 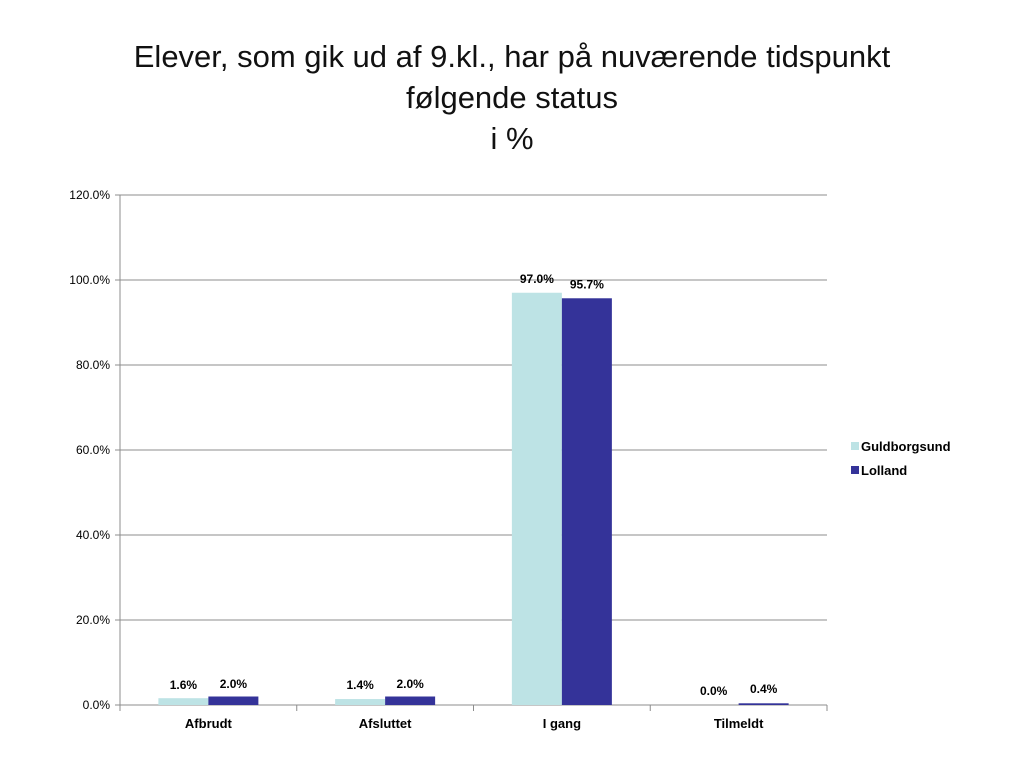 What do you see at coordinates (360, 685) in the screenshot?
I see `data-label: 1.4%` at bounding box center [360, 685].